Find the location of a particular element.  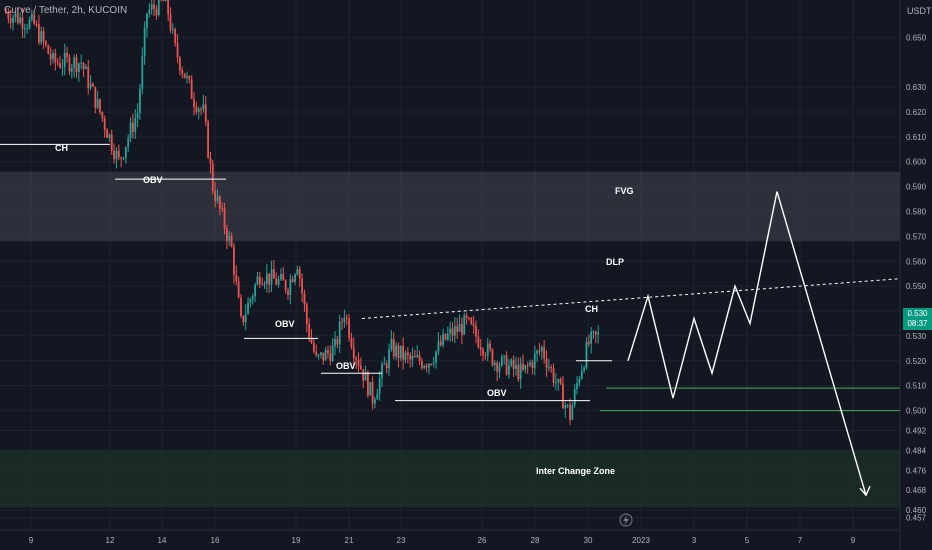

time-tick-label: 7 is located at coordinates (800, 540).